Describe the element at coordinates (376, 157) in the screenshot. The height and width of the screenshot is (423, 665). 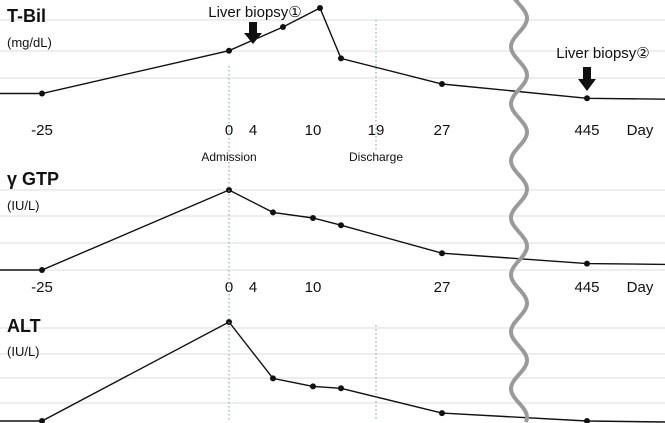
I see `discharge-label: Discharge` at that location.